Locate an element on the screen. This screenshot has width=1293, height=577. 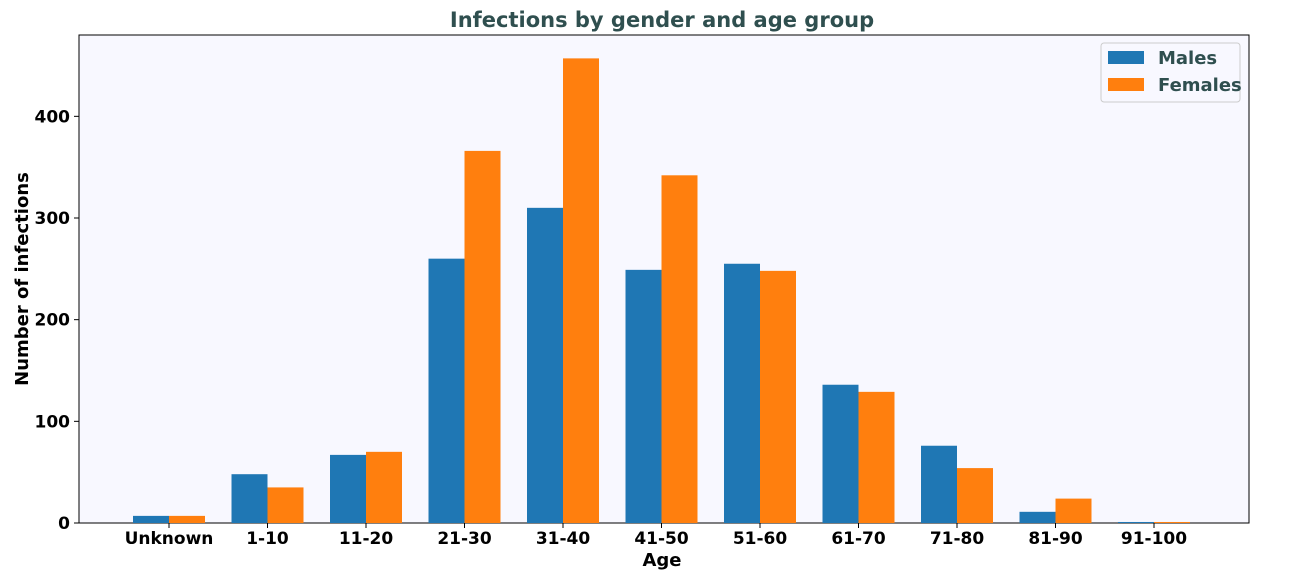
bar-females-unknown is located at coordinates (187, 519).